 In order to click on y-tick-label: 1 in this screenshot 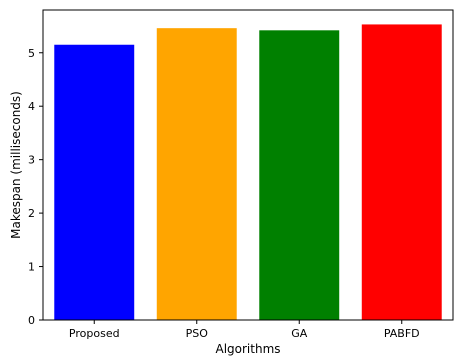, I will do `click(31, 267)`.